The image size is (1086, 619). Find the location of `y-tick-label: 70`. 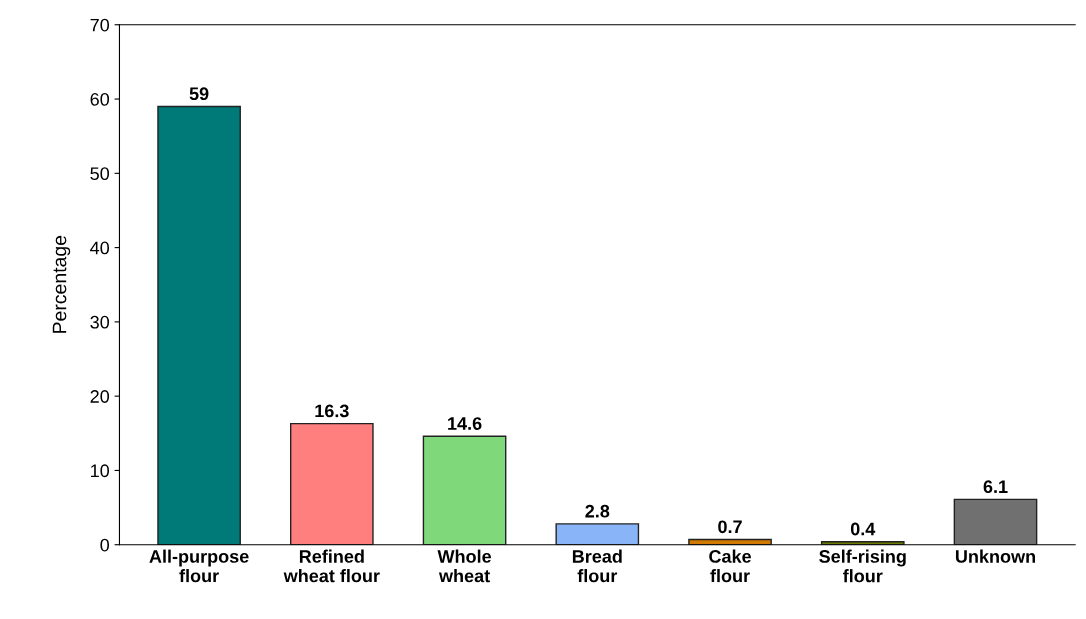

y-tick-label: 70 is located at coordinates (100, 25).